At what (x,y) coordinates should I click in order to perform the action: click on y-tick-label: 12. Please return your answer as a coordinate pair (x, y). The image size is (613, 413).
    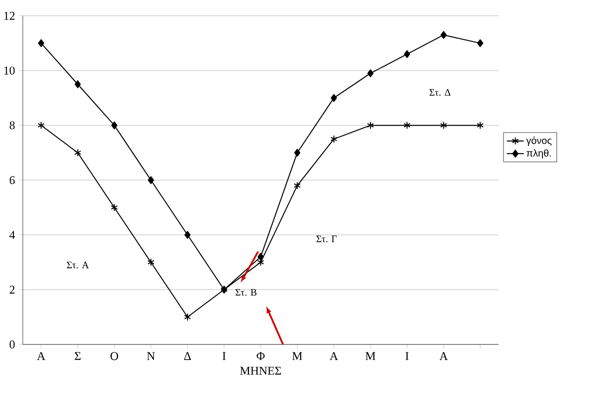
    Looking at the image, I should click on (9, 16).